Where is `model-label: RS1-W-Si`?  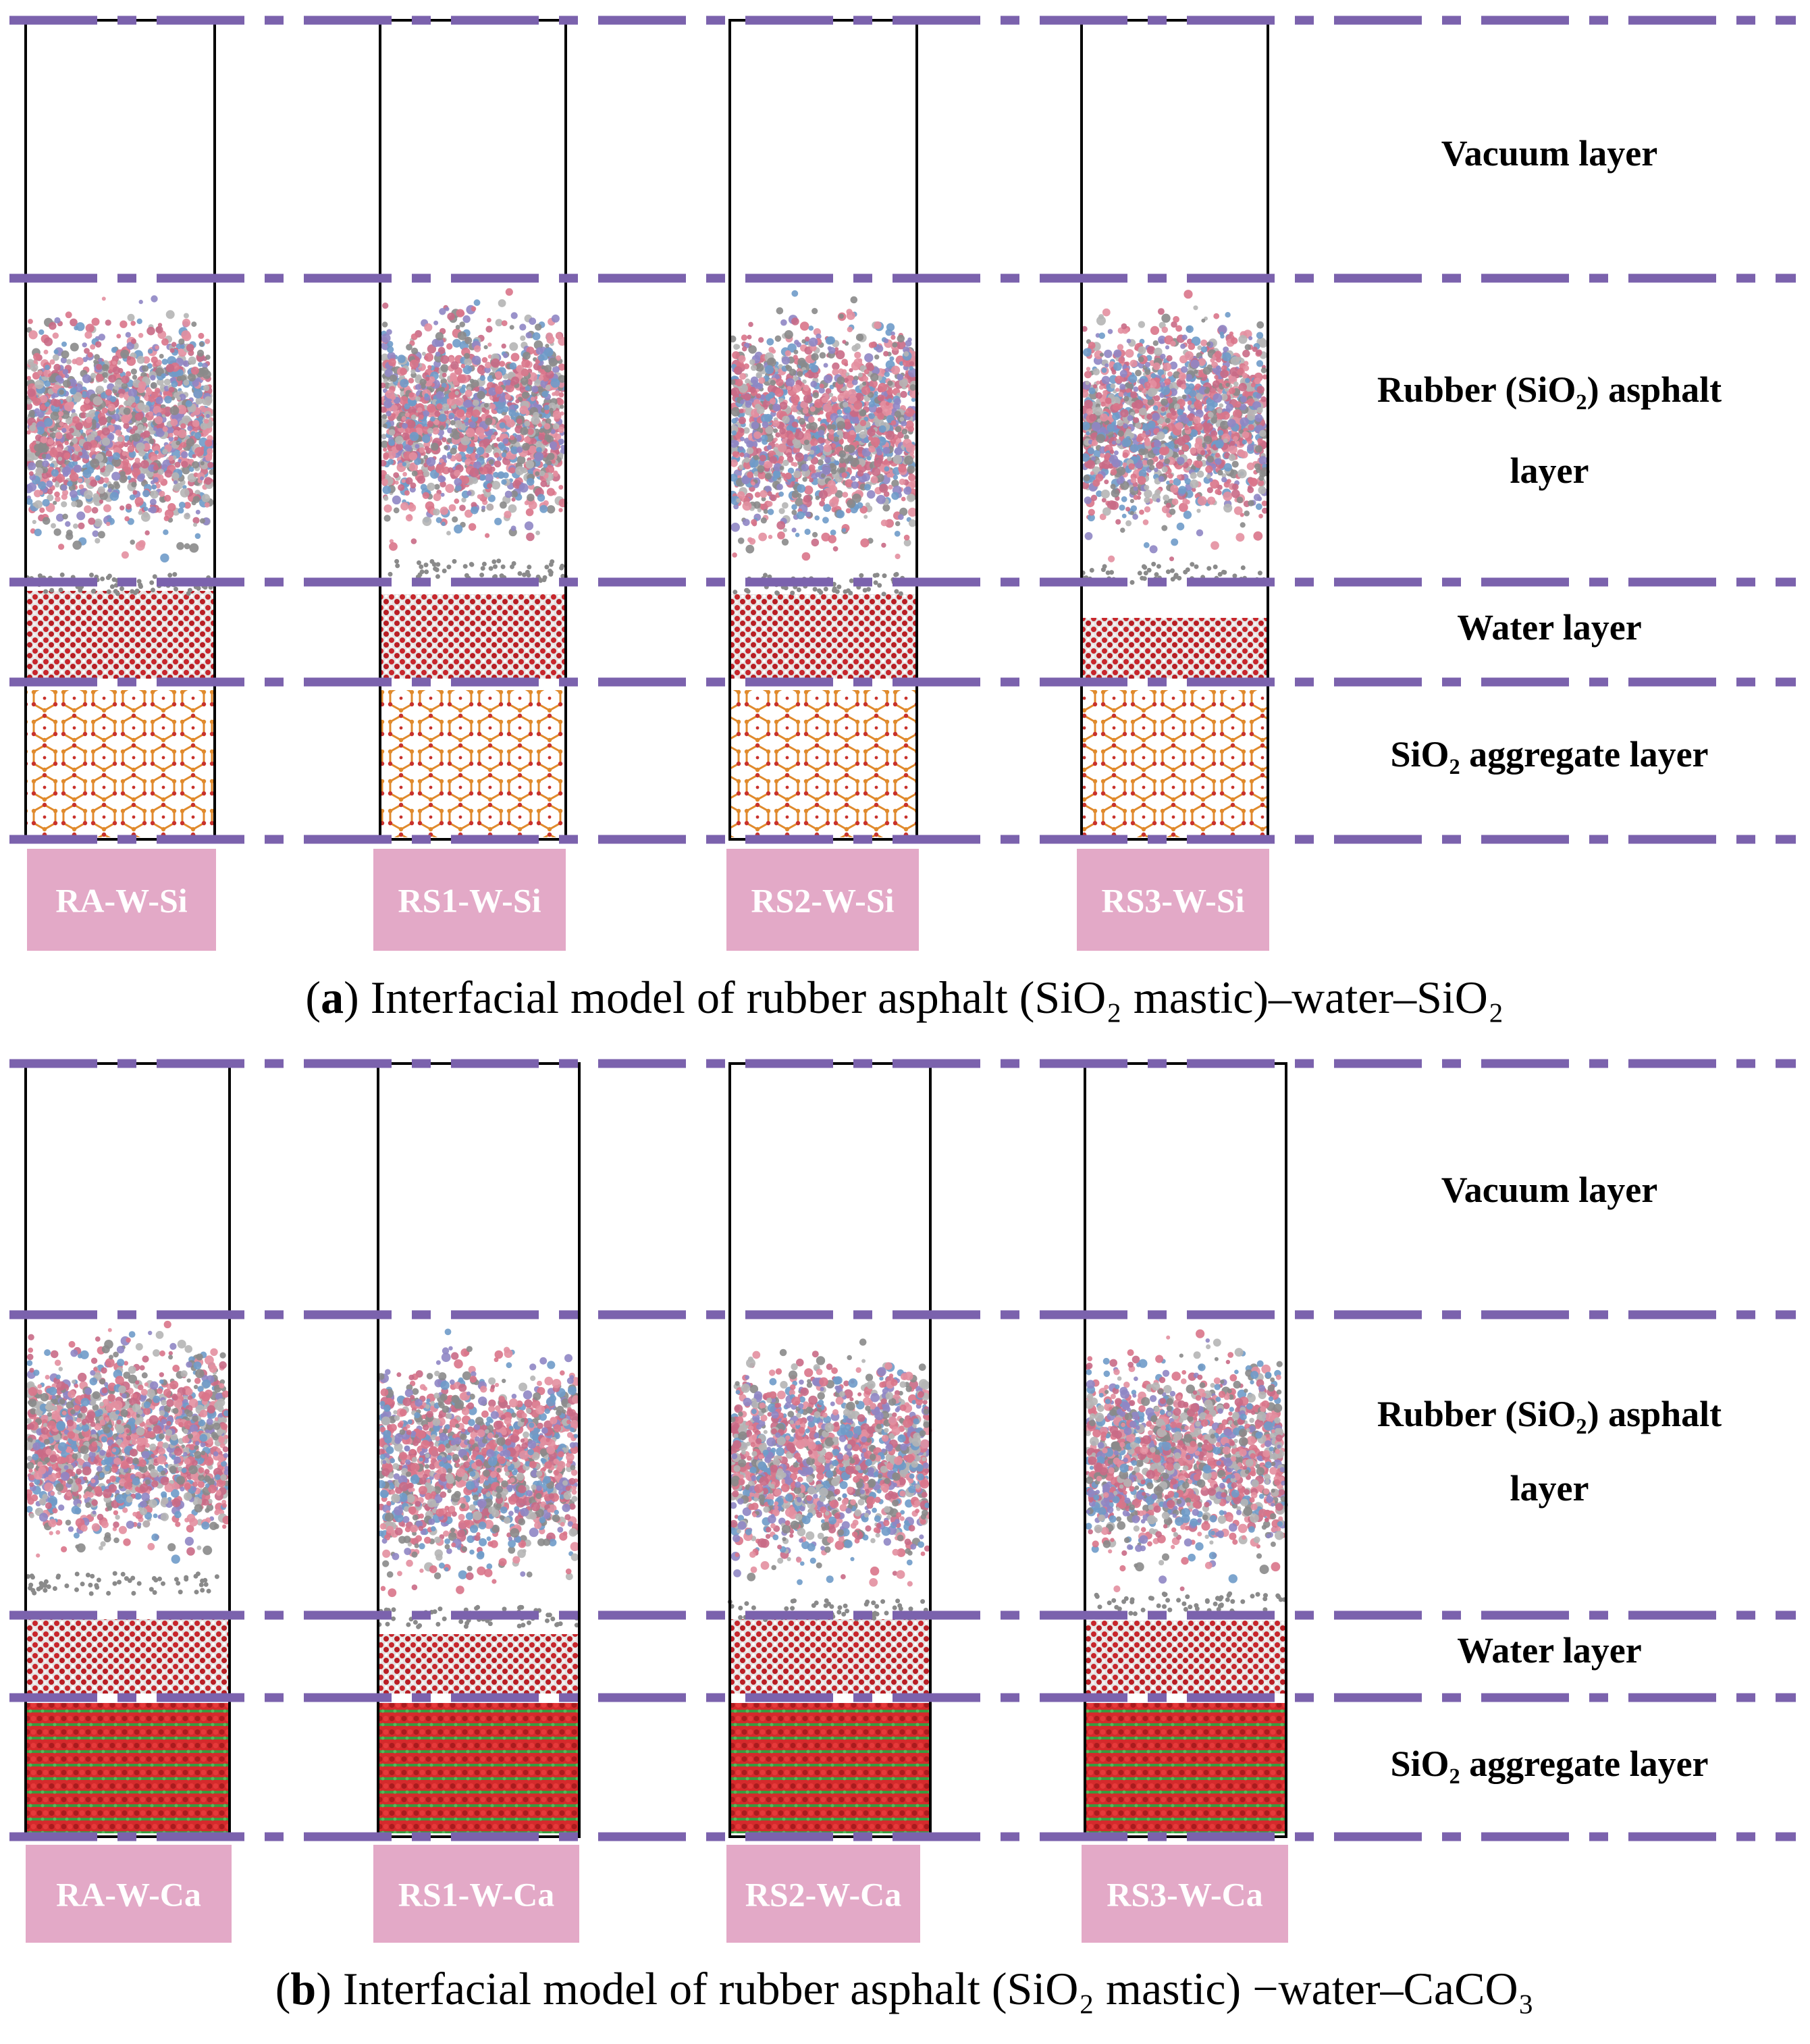 model-label: RS1-W-Si is located at coordinates (469, 901).